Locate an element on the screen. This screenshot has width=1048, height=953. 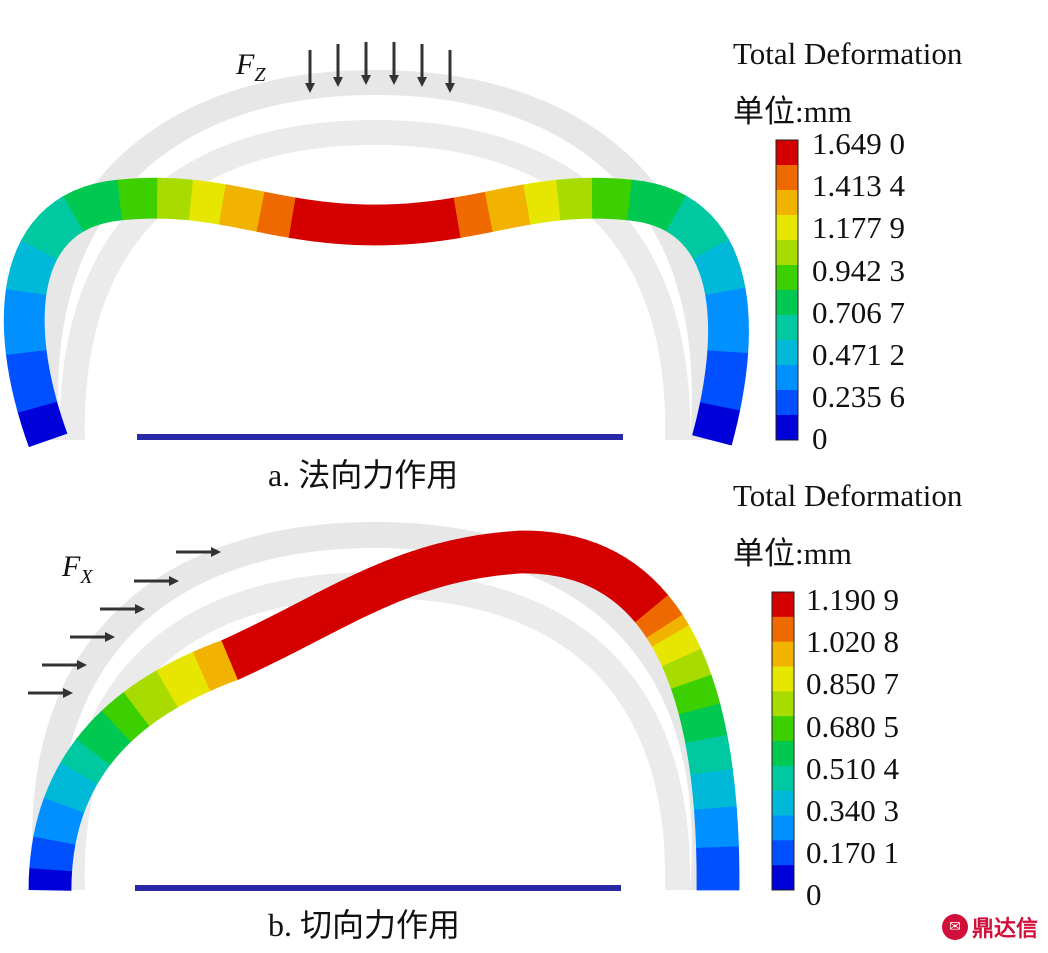
panel-b-caption: b. 切向力作用 is located at coordinates (364, 925).